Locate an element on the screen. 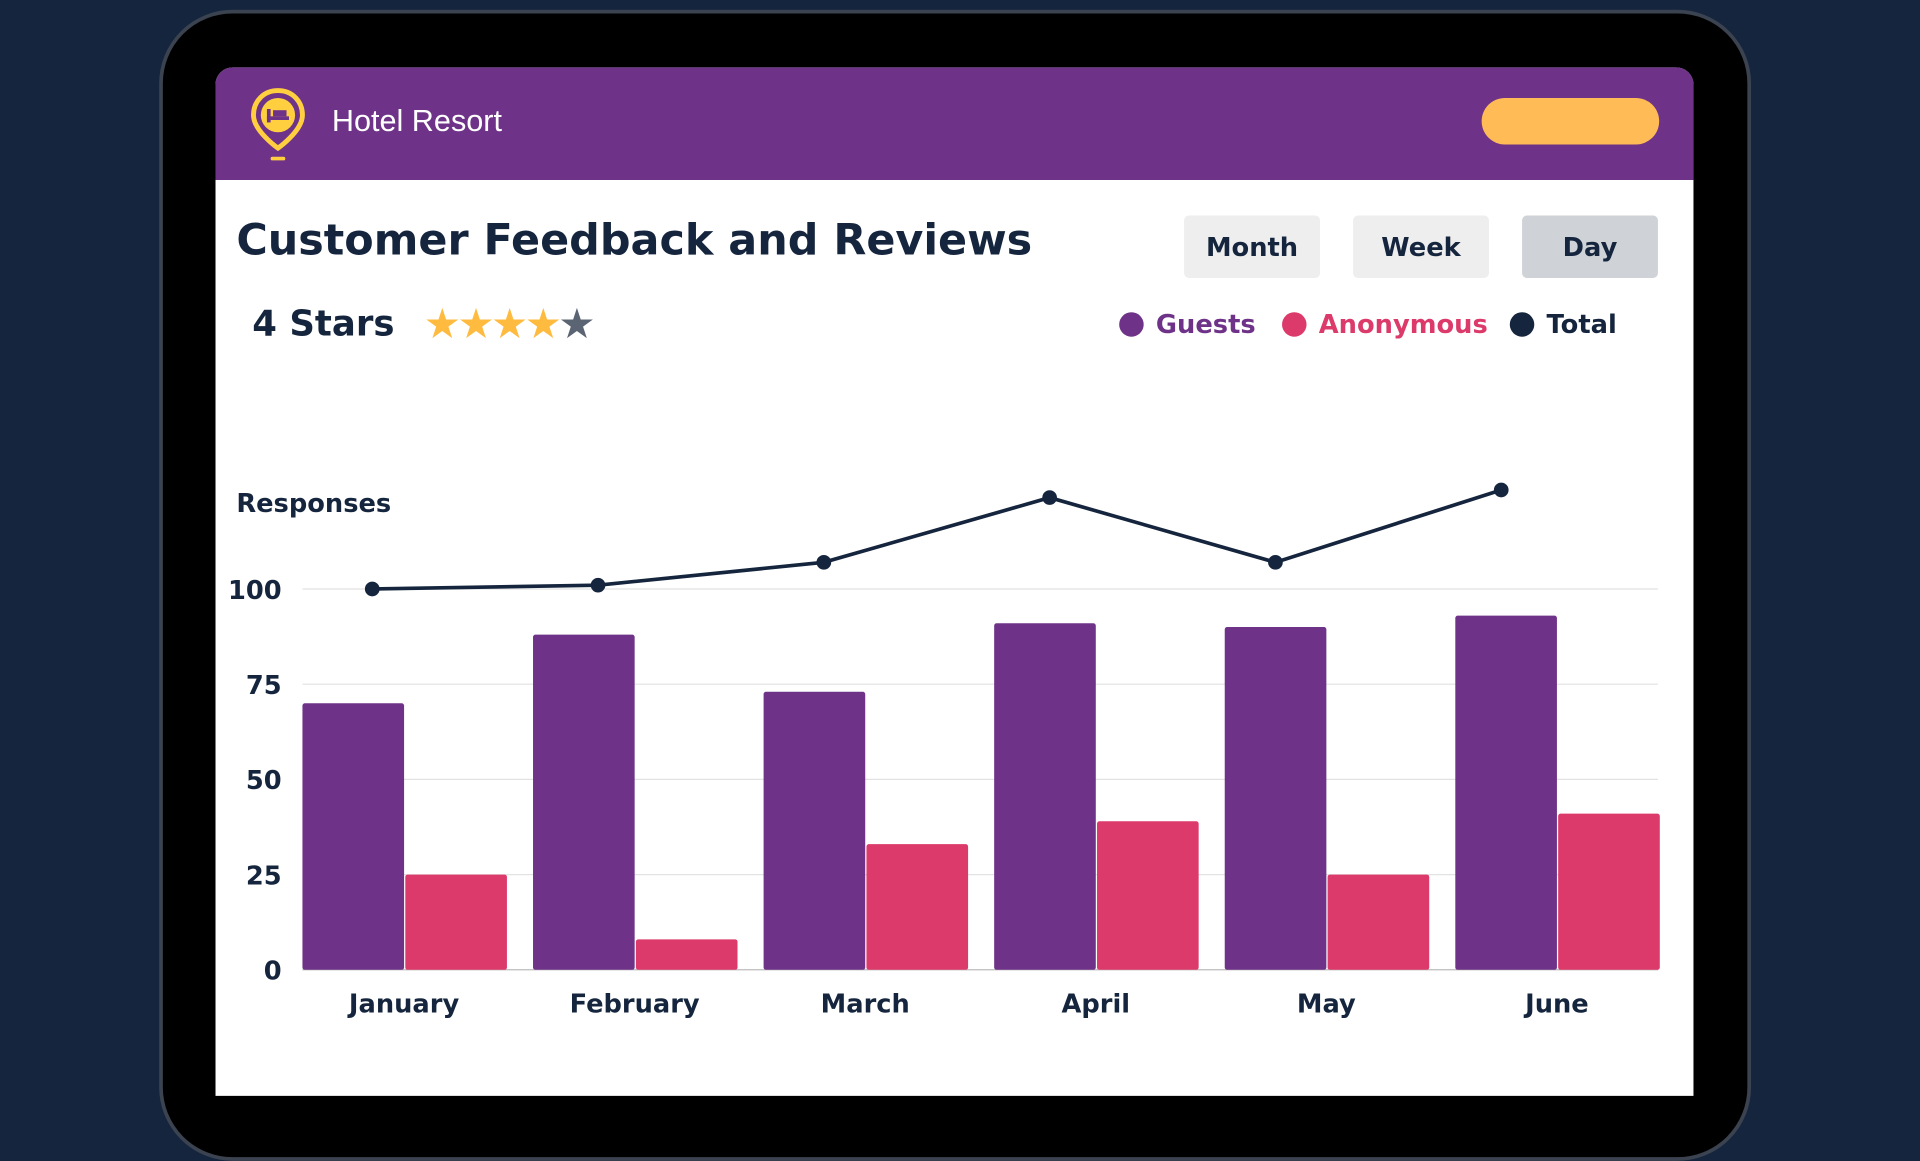 This screenshot has height=1161, width=1920. total-point-june is located at coordinates (1501, 490).